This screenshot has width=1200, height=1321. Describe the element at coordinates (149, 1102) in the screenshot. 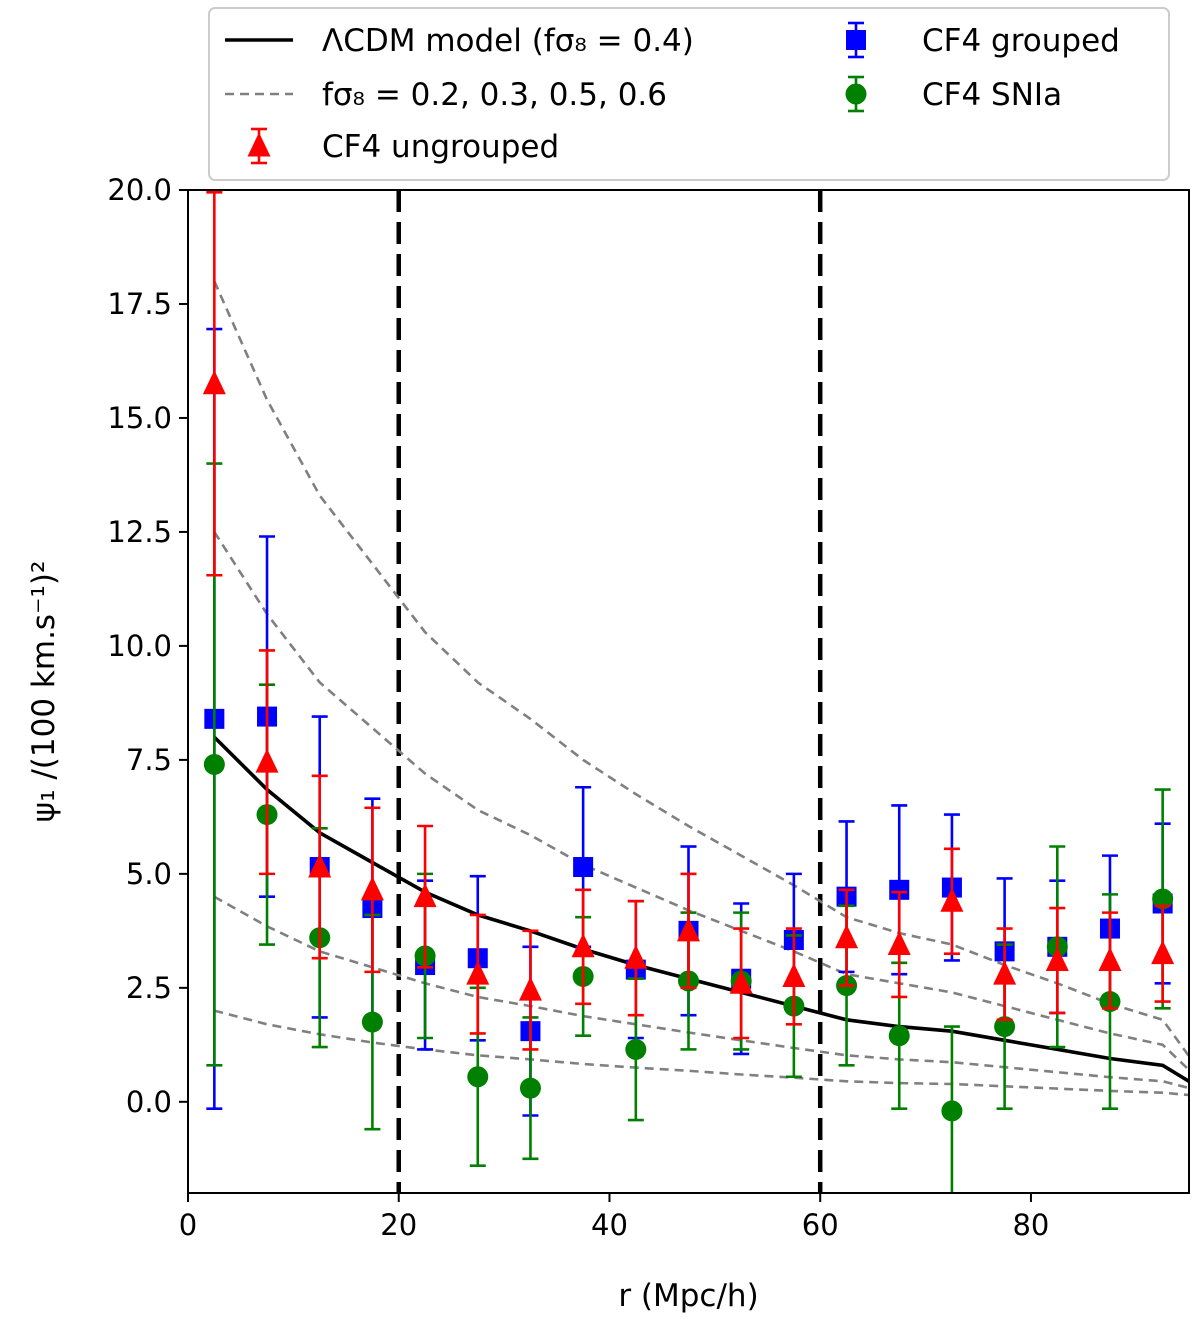

I see `y-tick-label: 0.0` at that location.